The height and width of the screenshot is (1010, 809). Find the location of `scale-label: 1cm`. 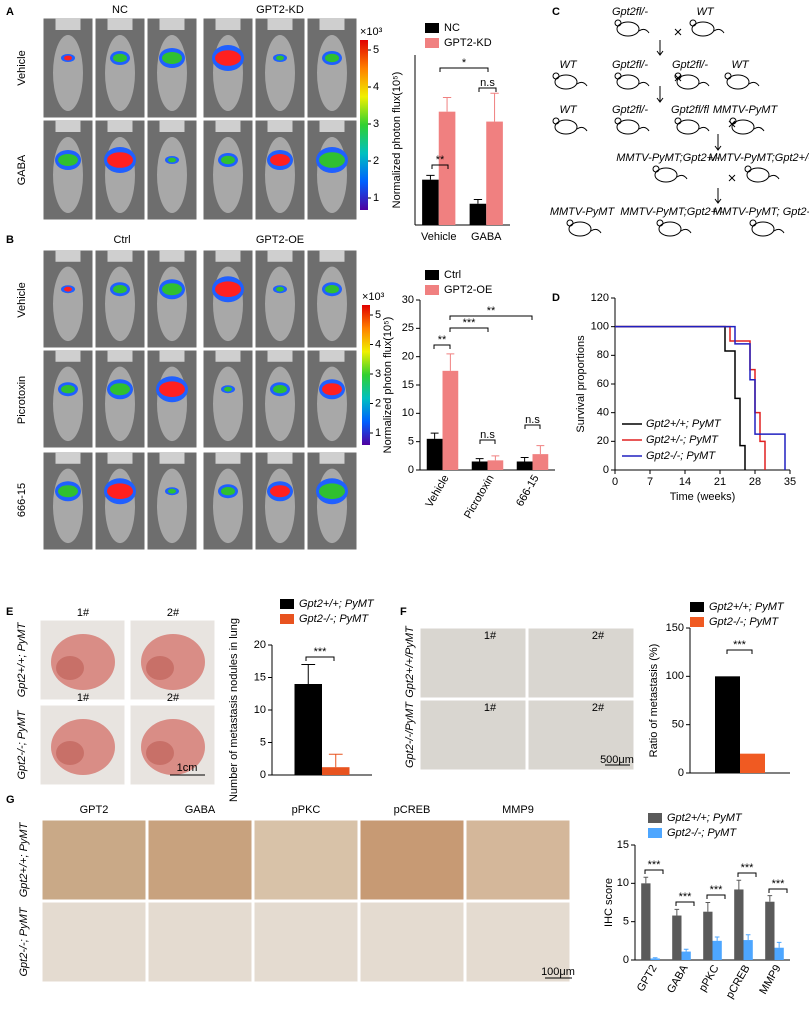

scale-label: 1cm is located at coordinates (187, 768).